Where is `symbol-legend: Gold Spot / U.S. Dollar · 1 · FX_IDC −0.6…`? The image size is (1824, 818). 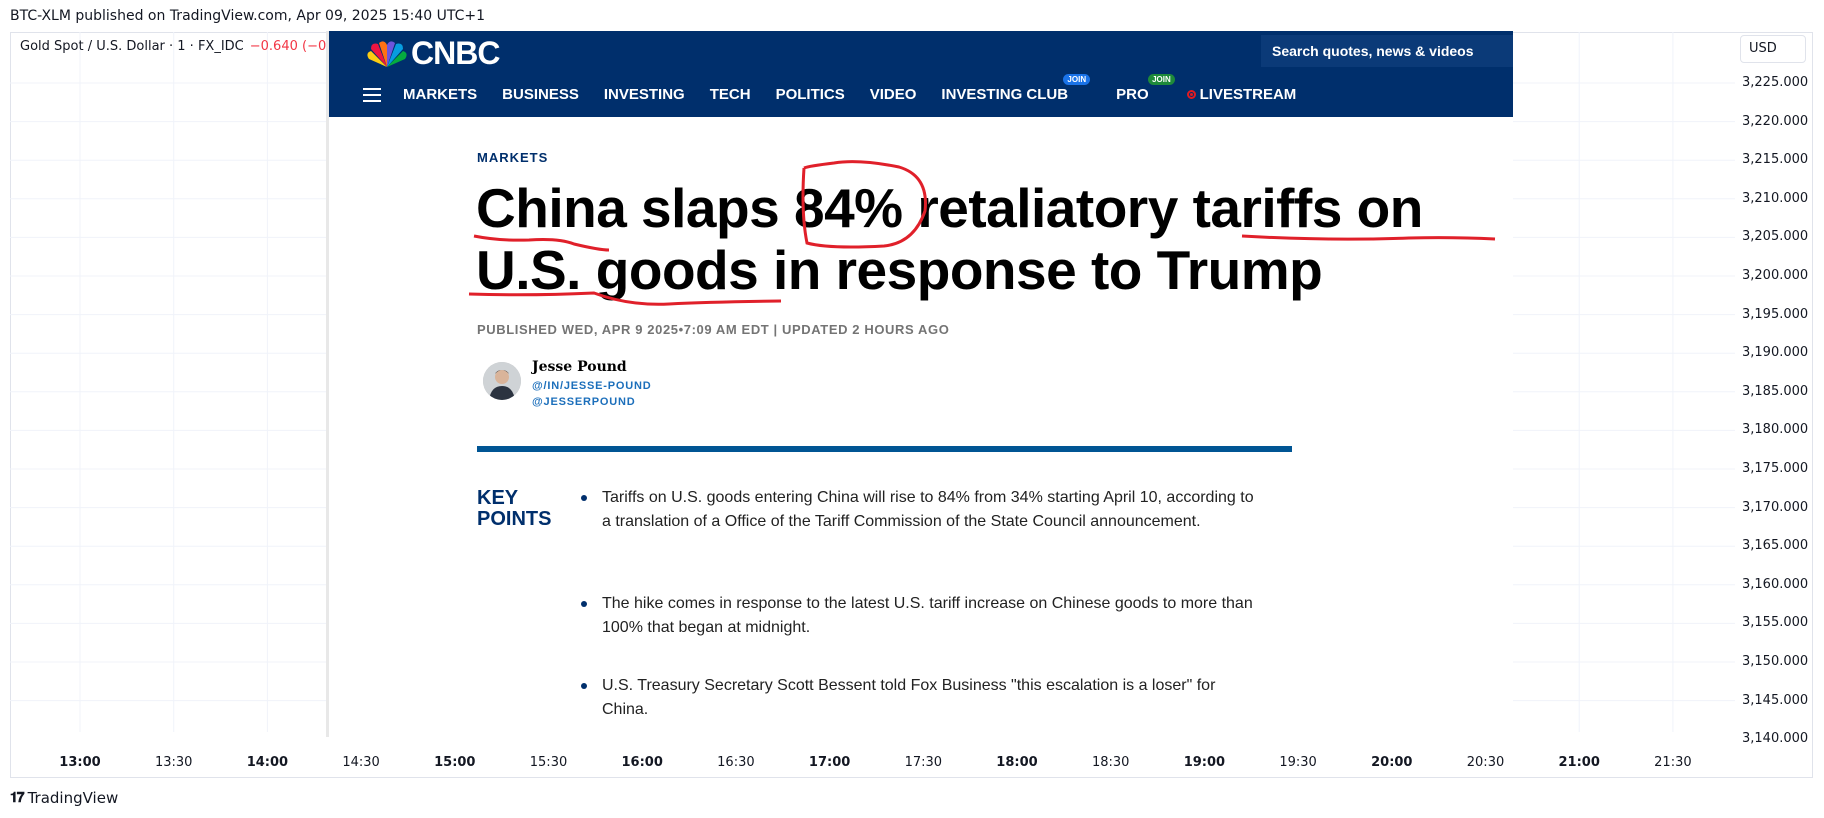
symbol-legend: Gold Spot / U.S. Dollar · 1 · FX_IDC −0.6… is located at coordinates (192, 46).